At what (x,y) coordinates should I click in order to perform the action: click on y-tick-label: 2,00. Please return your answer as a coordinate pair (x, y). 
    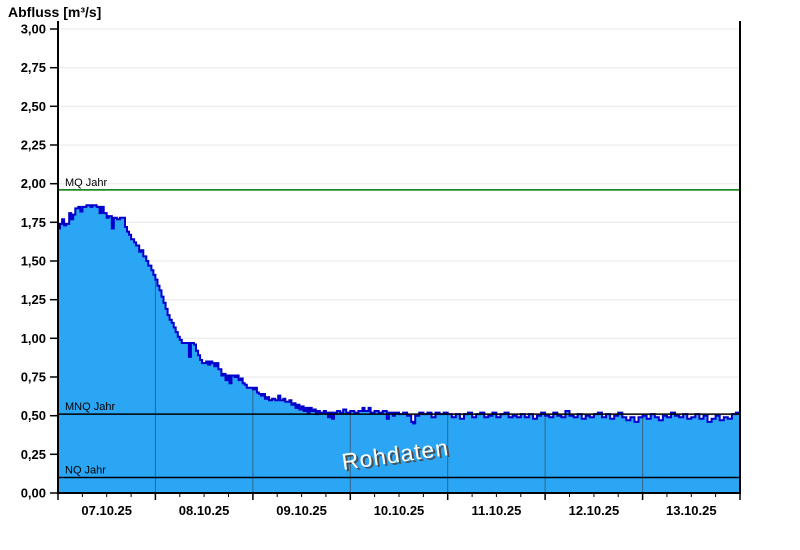
    Looking at the image, I should click on (33, 183).